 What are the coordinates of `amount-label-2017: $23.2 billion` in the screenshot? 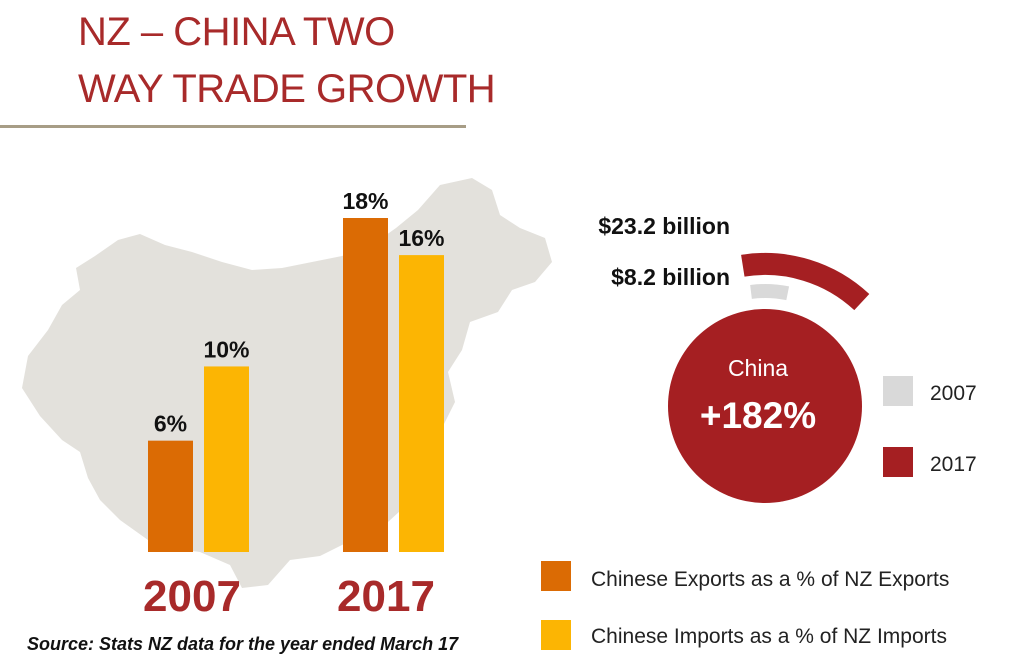 It's located at (664, 226).